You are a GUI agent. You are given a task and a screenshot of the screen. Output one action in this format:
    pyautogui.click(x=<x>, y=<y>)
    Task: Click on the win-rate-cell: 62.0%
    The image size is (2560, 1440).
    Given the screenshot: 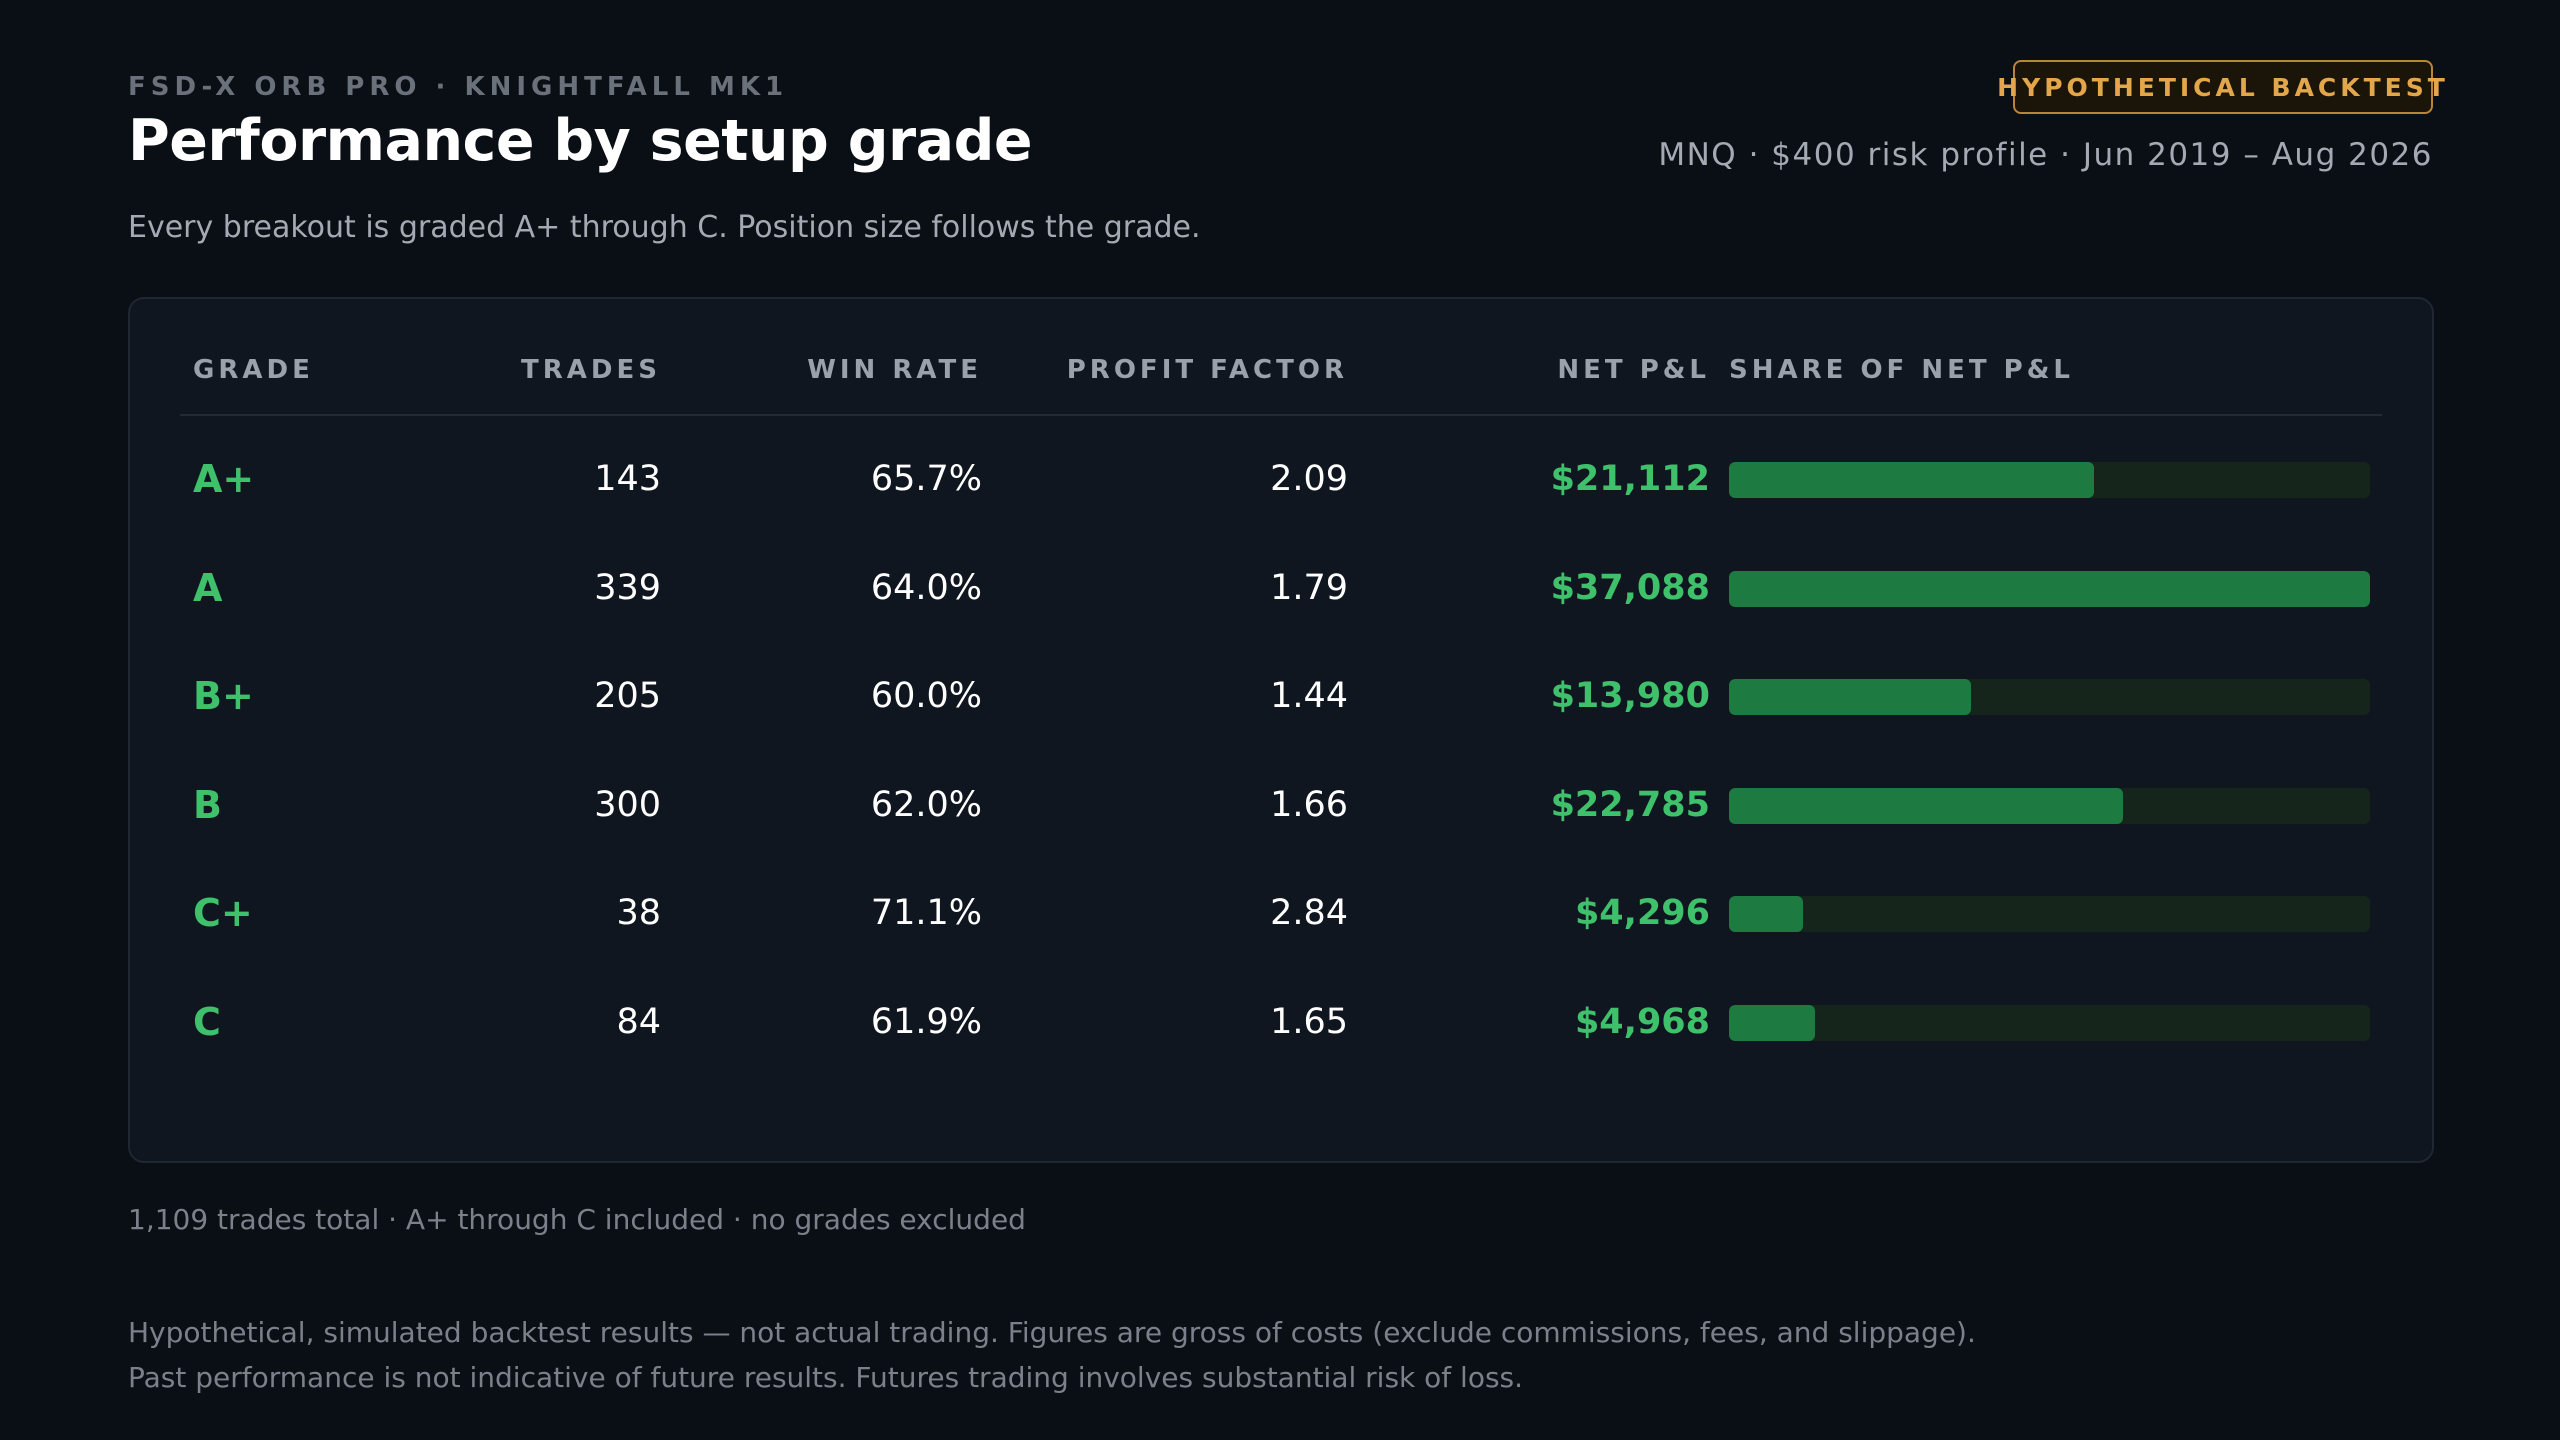 What is the action you would take?
    pyautogui.click(x=926, y=805)
    